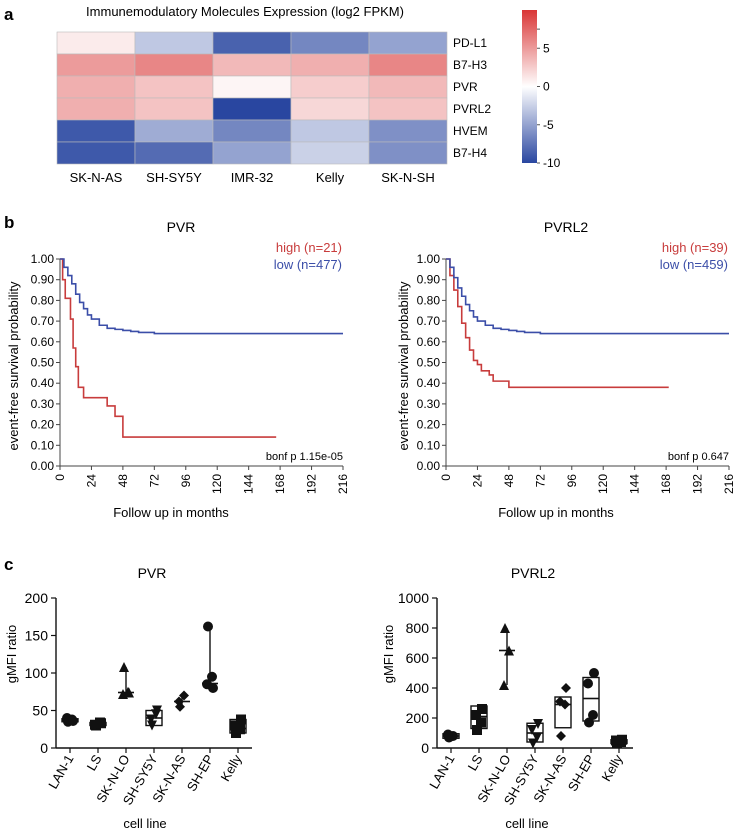  What do you see at coordinates (304, 457) in the screenshot?
I see `km-pvr-annotation: bonf p 1.15e-05` at bounding box center [304, 457].